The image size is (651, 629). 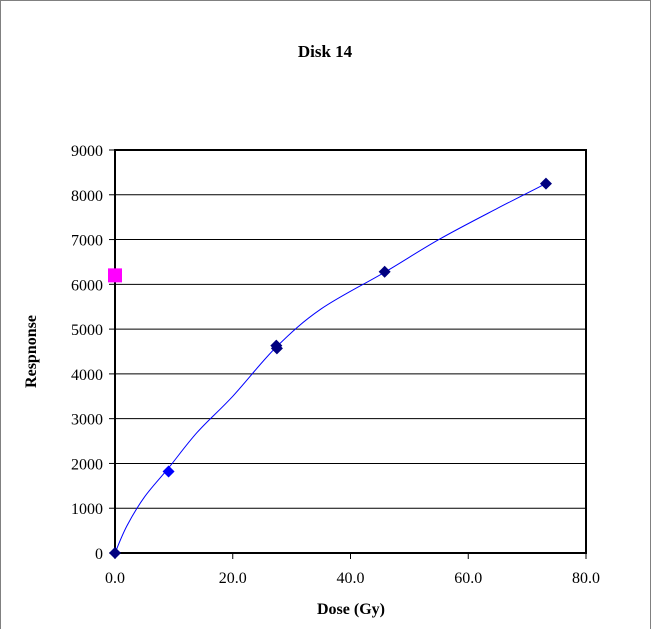 What do you see at coordinates (351, 578) in the screenshot?
I see `x-tick-label: 40.0` at bounding box center [351, 578].